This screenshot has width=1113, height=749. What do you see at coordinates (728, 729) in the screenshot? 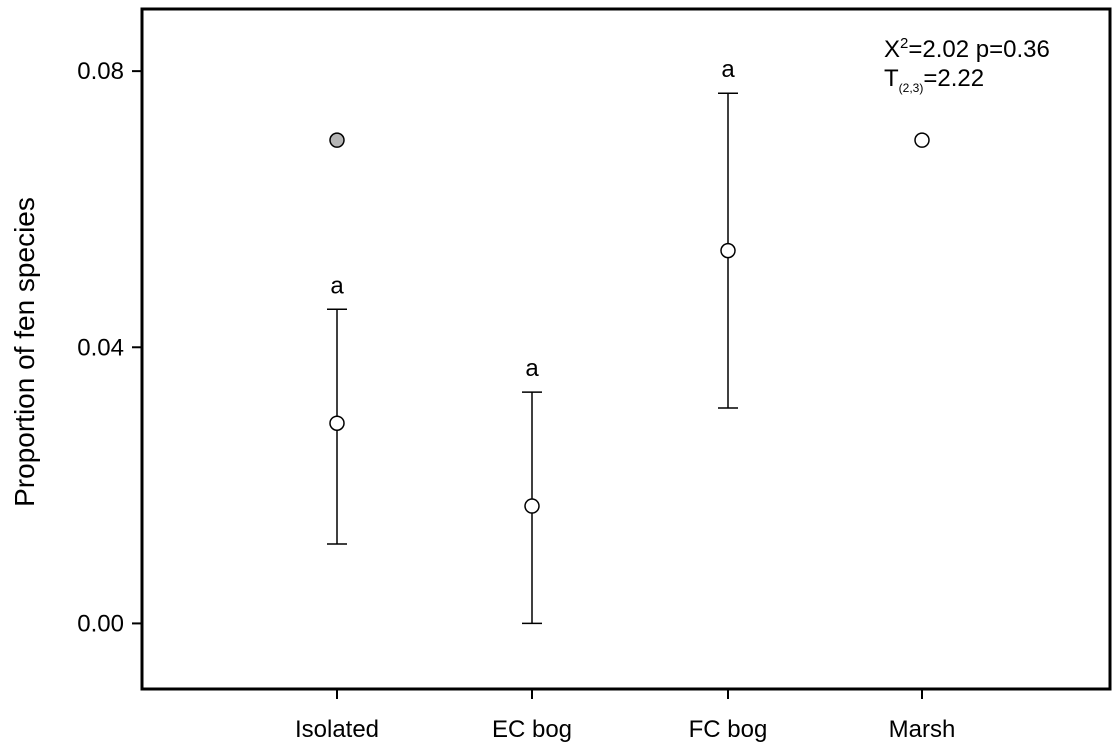
I see `x-tick-label: FC bog` at bounding box center [728, 729].